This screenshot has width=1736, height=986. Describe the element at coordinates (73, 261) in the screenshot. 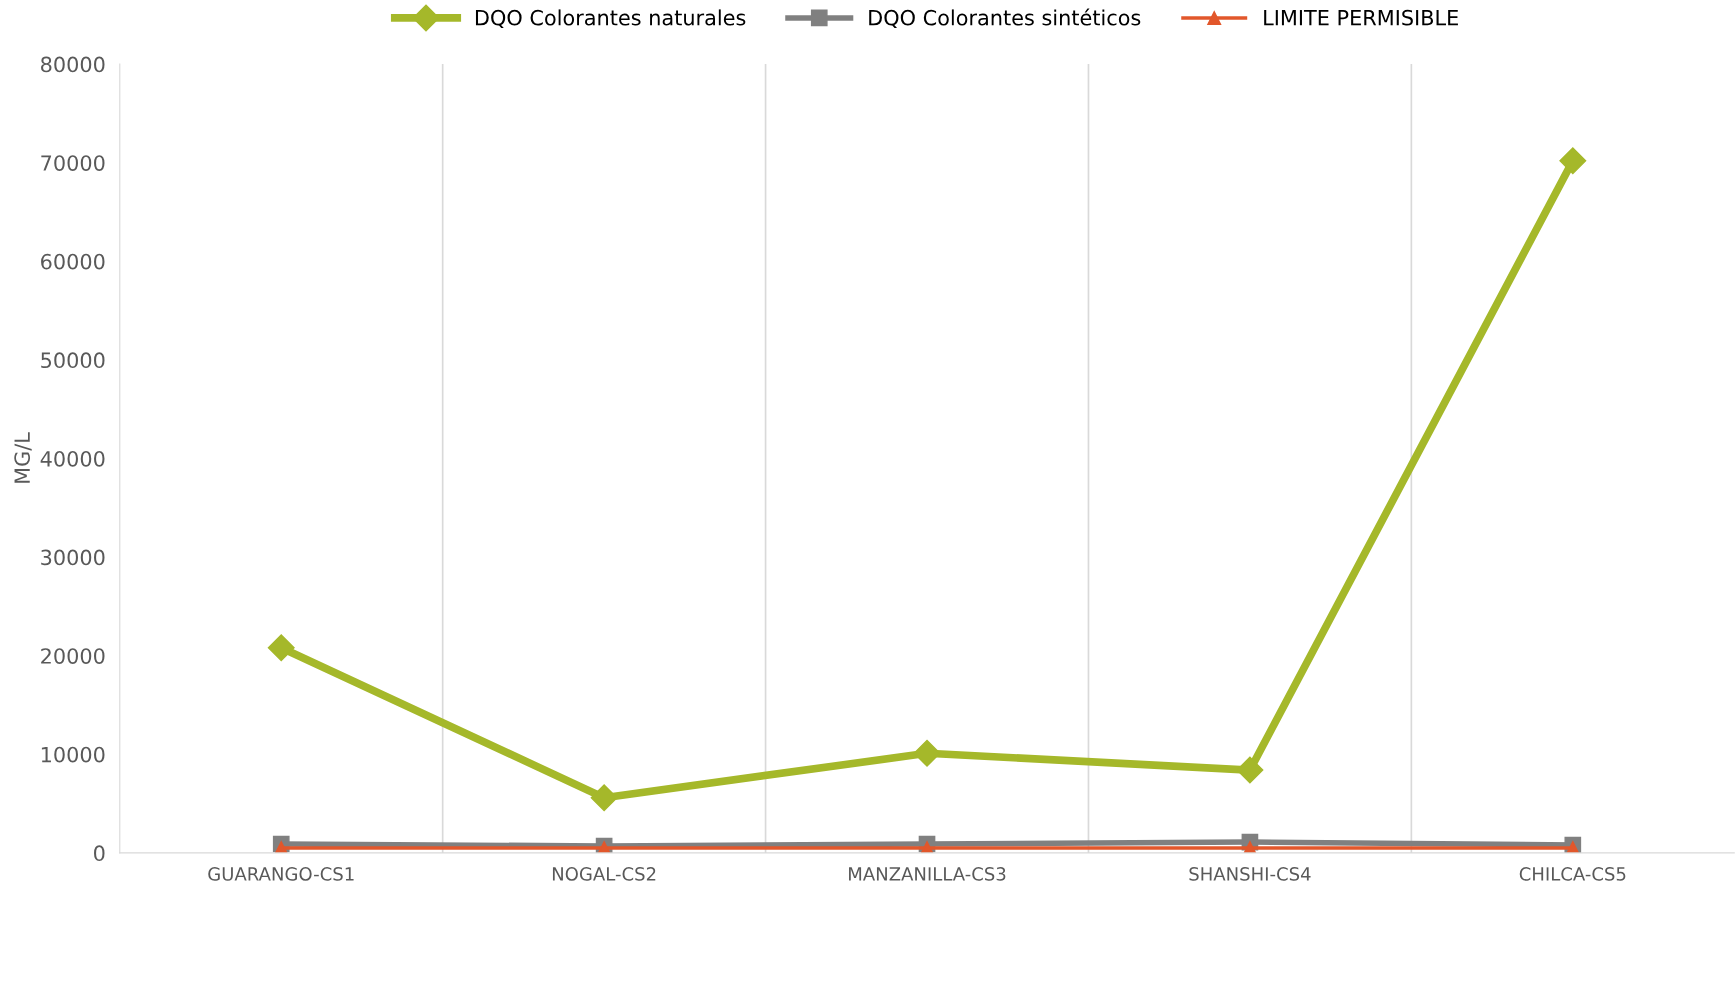

I see `y-tick-label: 60000` at that location.